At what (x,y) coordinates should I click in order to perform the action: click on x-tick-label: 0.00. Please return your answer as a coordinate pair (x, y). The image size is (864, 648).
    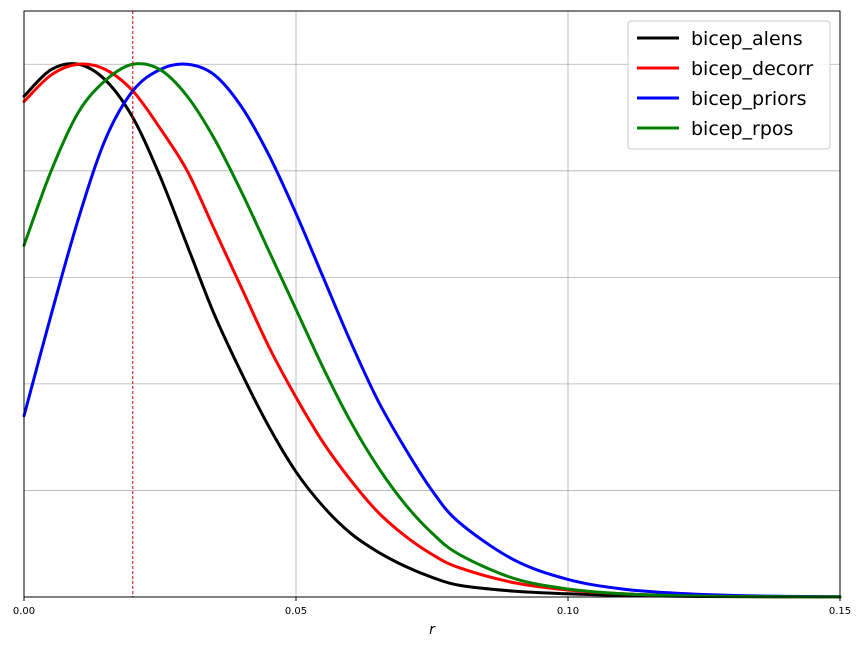
    Looking at the image, I should click on (24, 611).